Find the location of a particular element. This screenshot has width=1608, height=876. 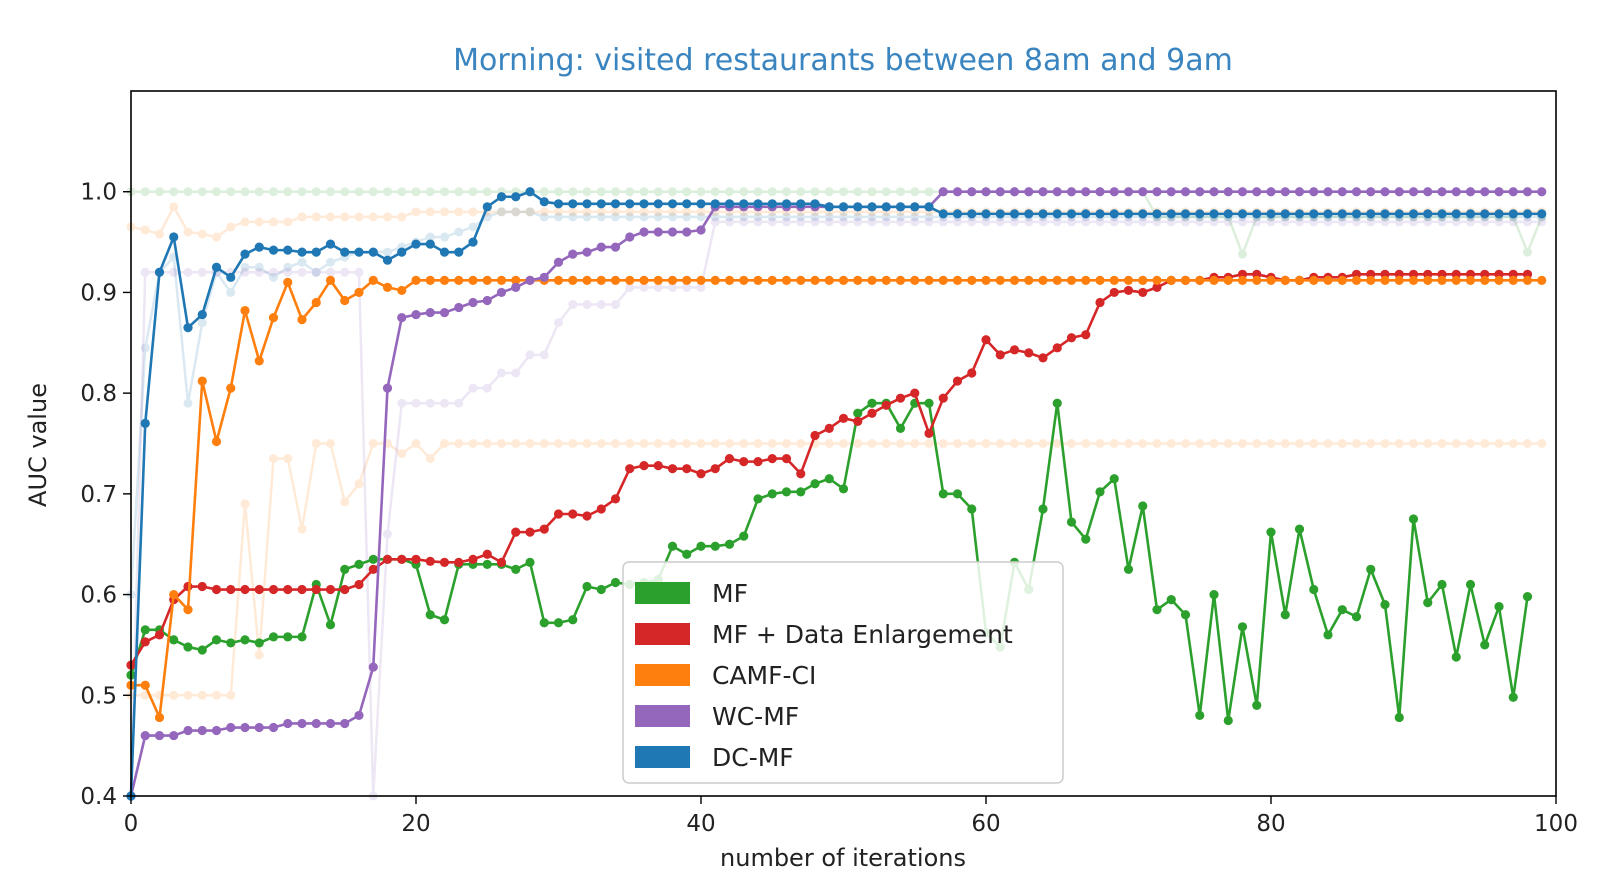

legend-swatch-dc-mf is located at coordinates (662, 757).